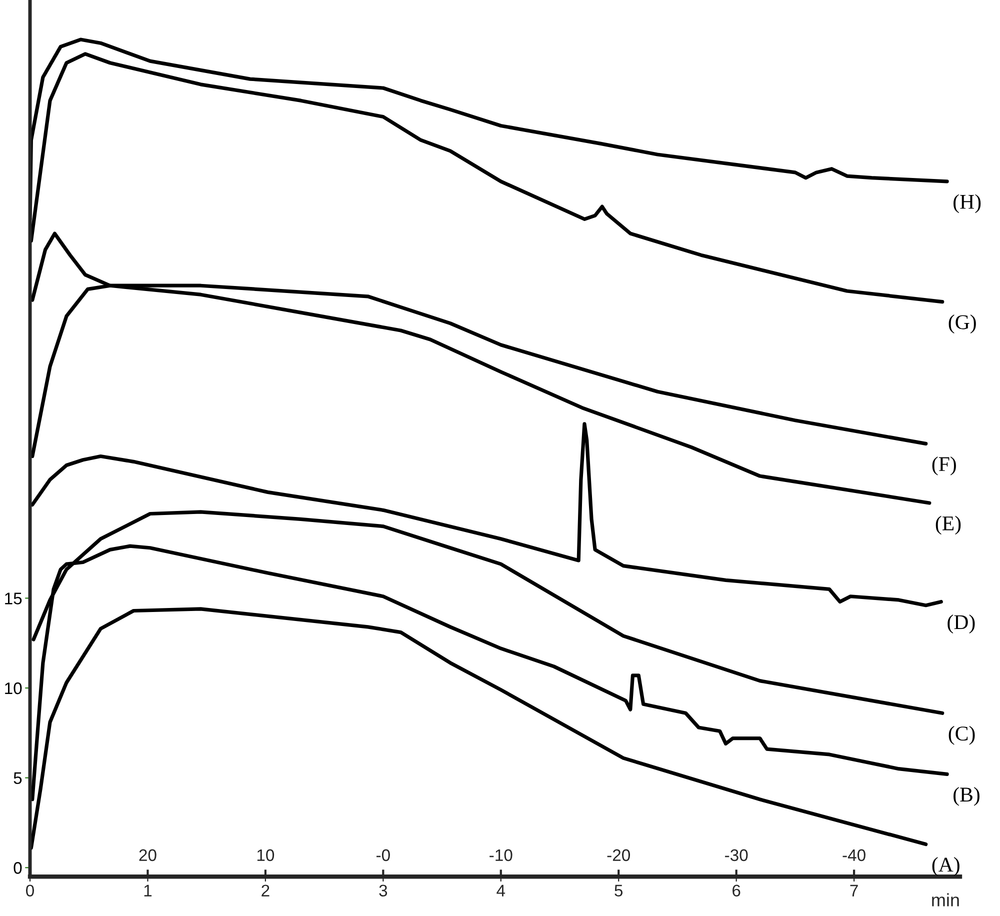 The height and width of the screenshot is (916, 1000). What do you see at coordinates (383, 890) in the screenshot?
I see `x-tick-label: 3` at bounding box center [383, 890].